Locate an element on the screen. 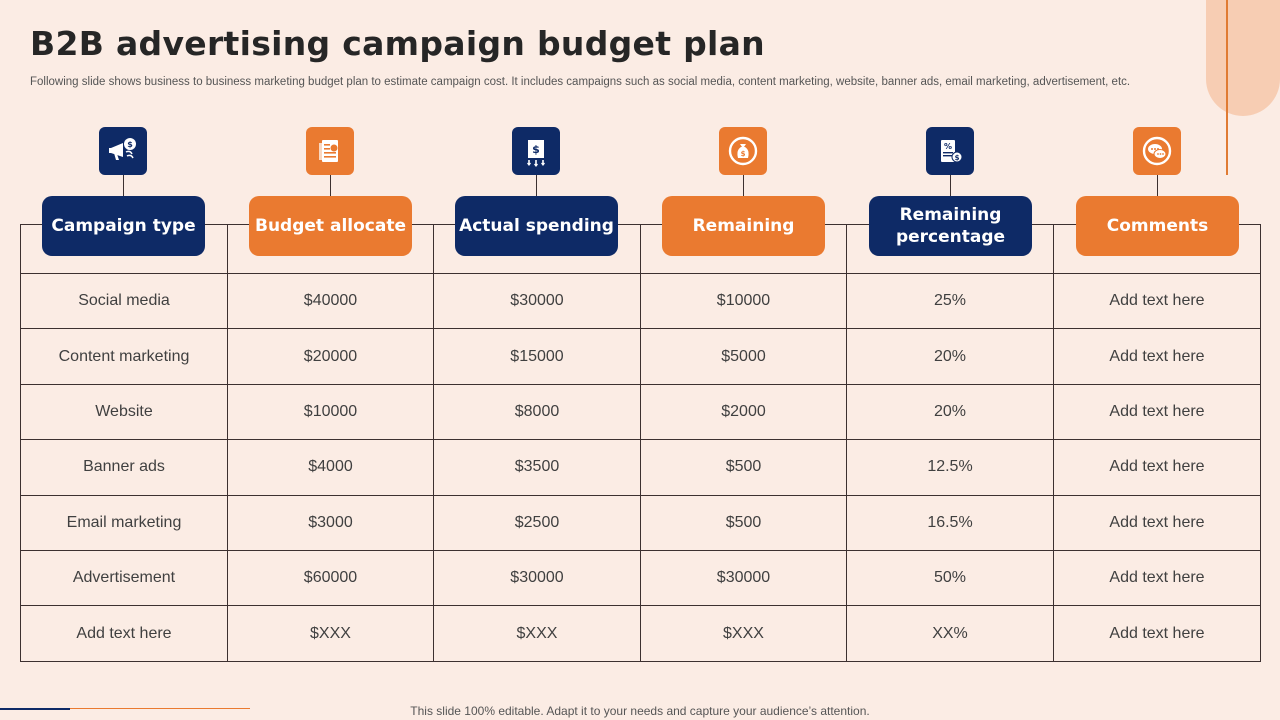  slide-title: B2B advertising campaign budget plan is located at coordinates (397, 43).